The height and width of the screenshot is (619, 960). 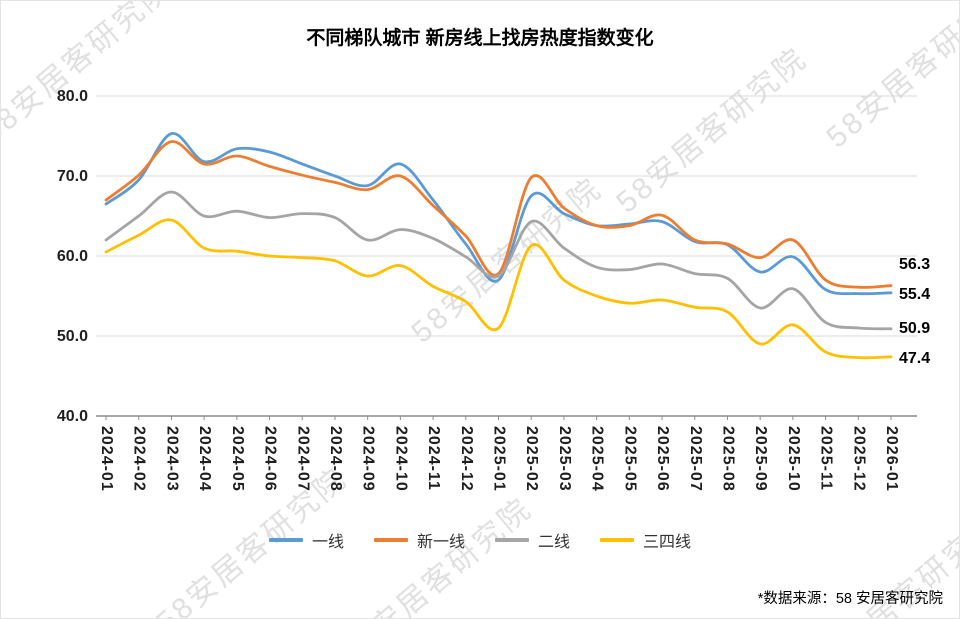 What do you see at coordinates (629, 459) in the screenshot?
I see `x-axis-label: 2025-05` at bounding box center [629, 459].